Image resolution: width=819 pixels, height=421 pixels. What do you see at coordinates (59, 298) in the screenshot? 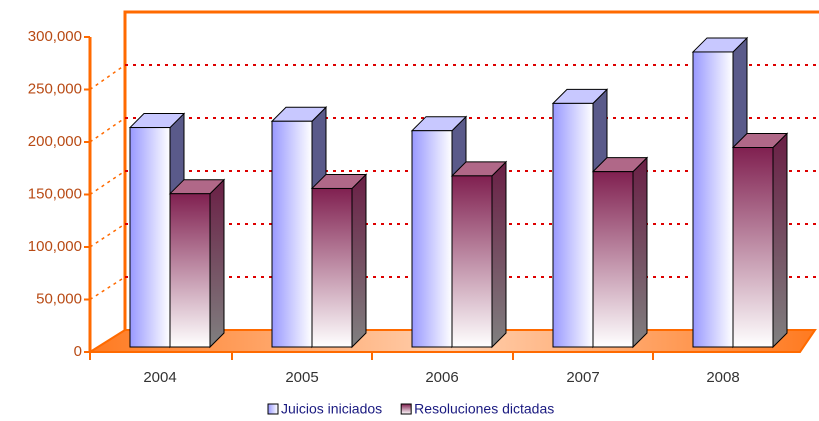
I see `y-tick-label: 50,000` at bounding box center [59, 298].